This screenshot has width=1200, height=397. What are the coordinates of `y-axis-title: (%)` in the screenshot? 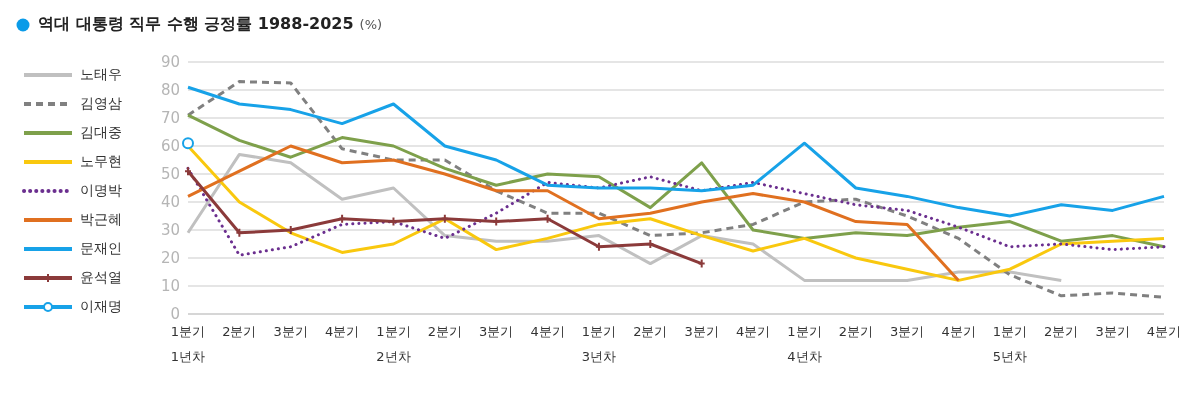 It's located at (371, 24).